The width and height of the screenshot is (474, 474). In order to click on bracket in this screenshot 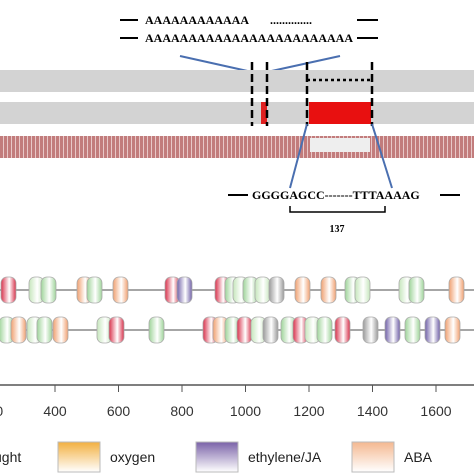, I will do `click(337, 209)`.